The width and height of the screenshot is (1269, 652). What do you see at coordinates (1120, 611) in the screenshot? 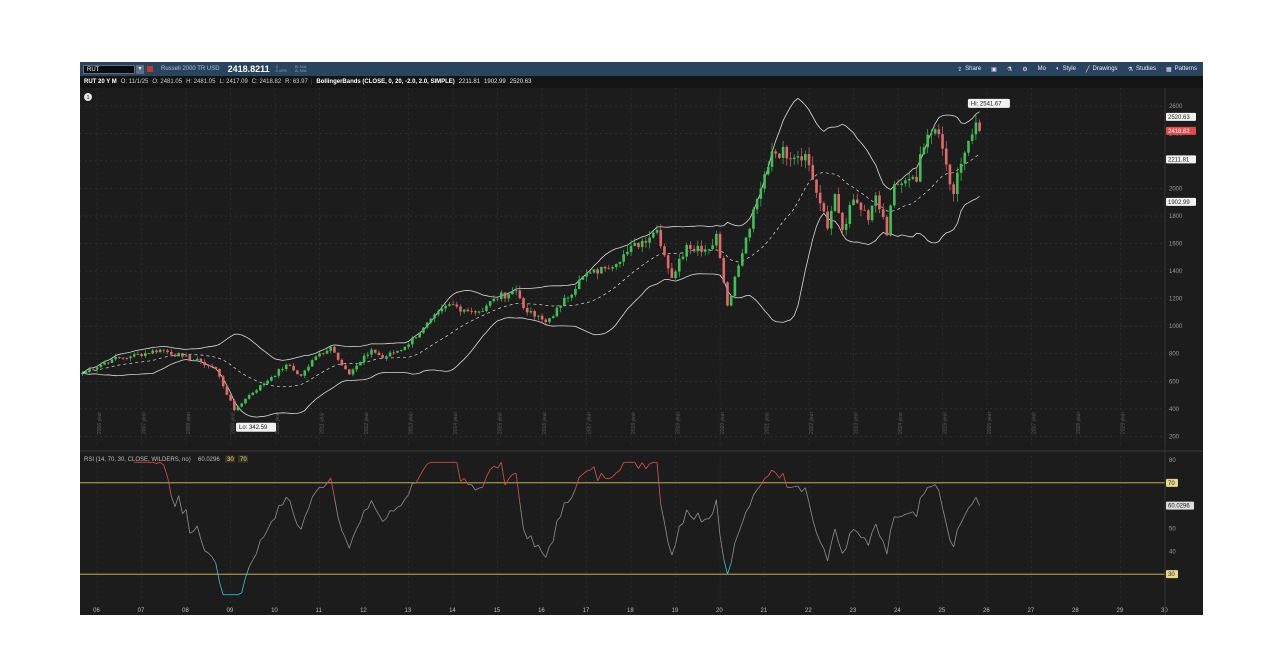
I see `rsi-x-label: 29` at bounding box center [1120, 611].